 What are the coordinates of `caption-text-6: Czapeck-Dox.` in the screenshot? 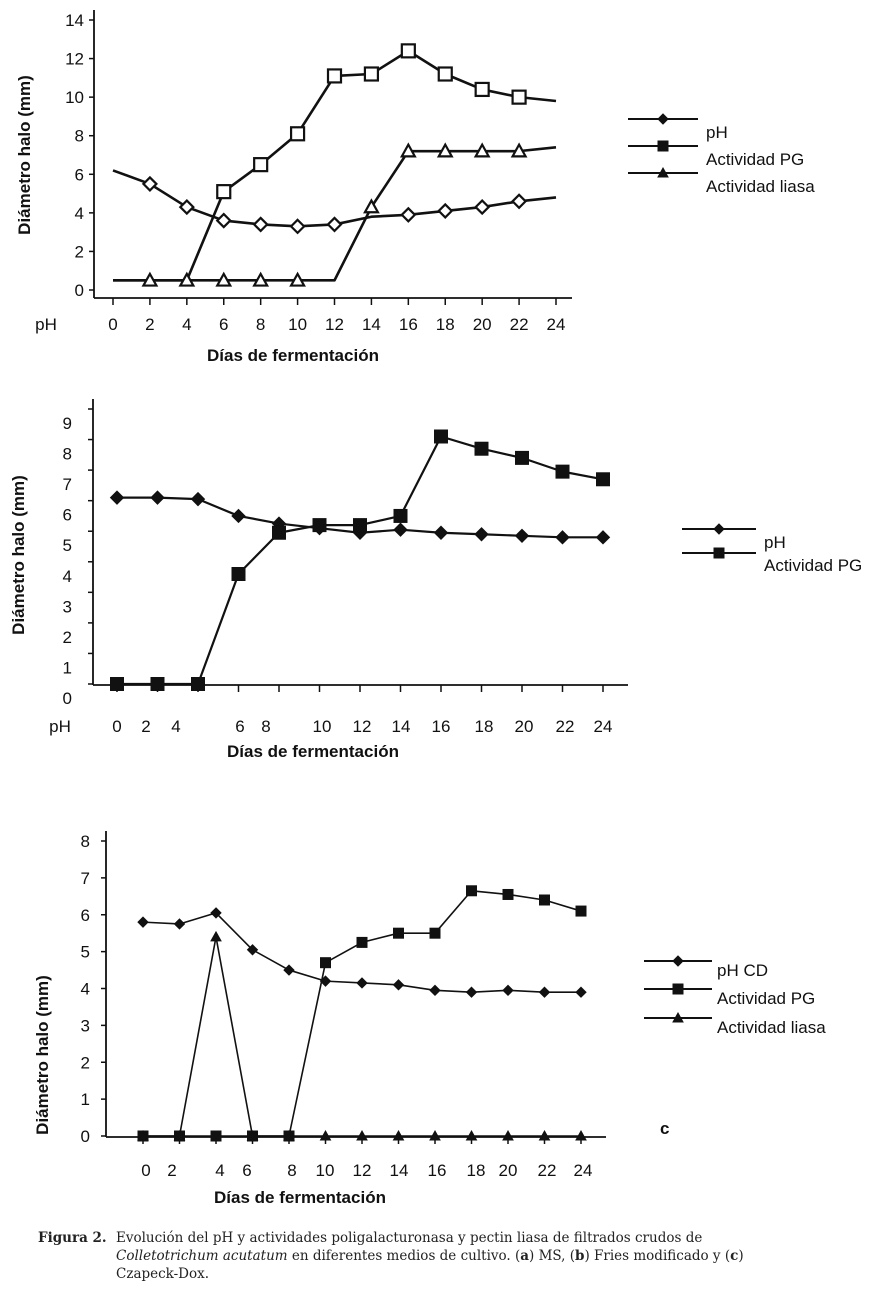 It's located at (163, 1274).